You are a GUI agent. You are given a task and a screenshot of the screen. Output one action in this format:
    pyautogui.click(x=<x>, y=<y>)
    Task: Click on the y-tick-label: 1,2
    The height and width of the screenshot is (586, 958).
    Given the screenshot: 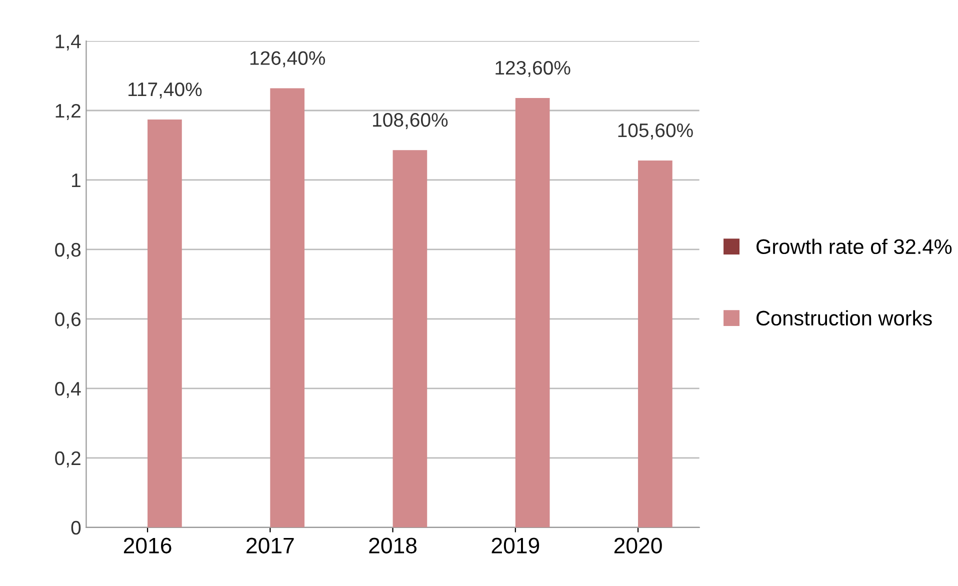 What is the action you would take?
    pyautogui.click(x=68, y=112)
    